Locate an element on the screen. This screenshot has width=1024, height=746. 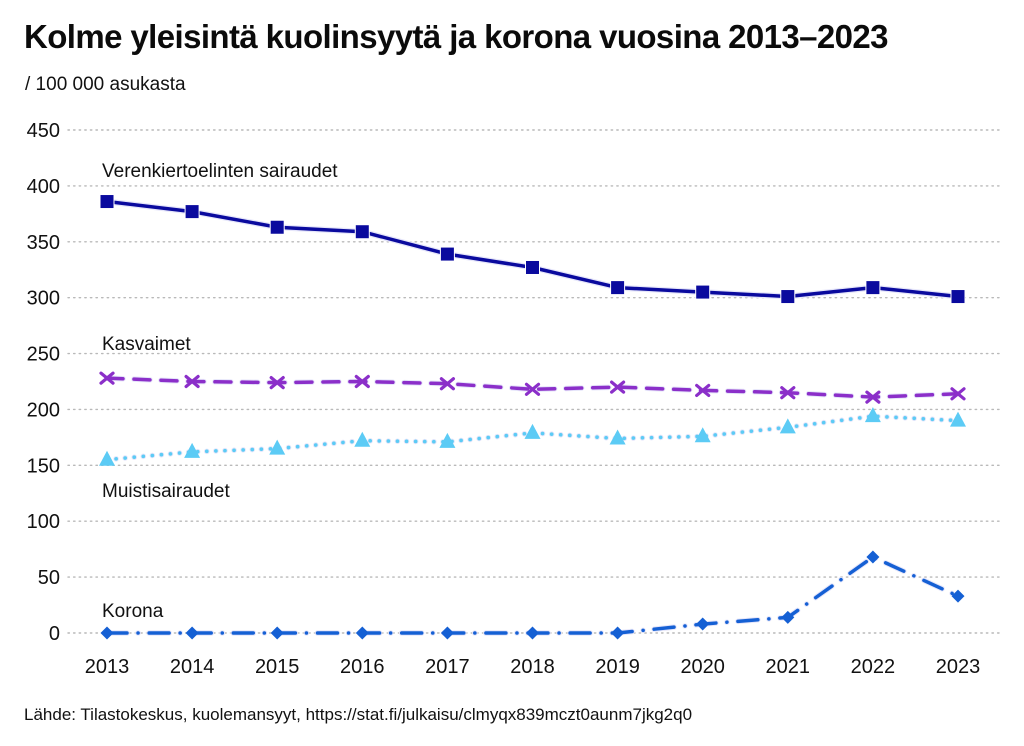
y-tick-label: 150 is located at coordinates (43, 466).